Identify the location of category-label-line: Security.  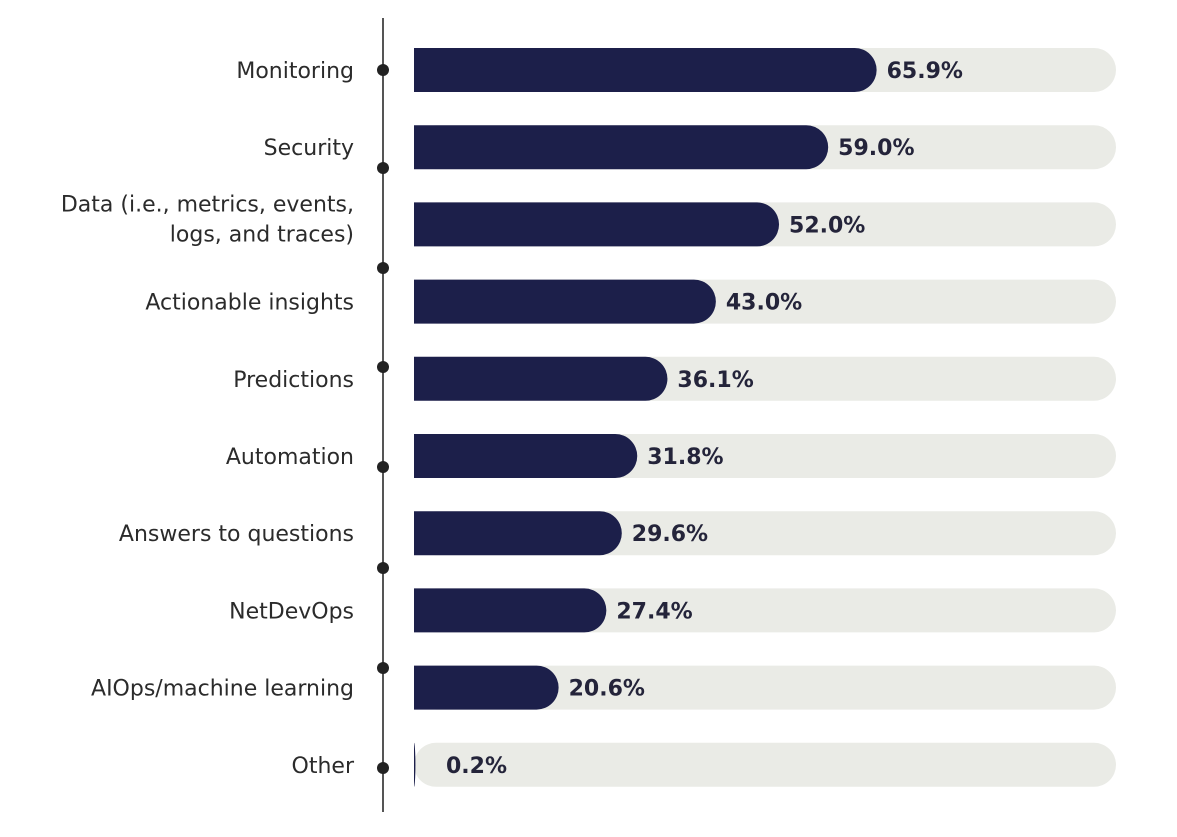
(309, 148).